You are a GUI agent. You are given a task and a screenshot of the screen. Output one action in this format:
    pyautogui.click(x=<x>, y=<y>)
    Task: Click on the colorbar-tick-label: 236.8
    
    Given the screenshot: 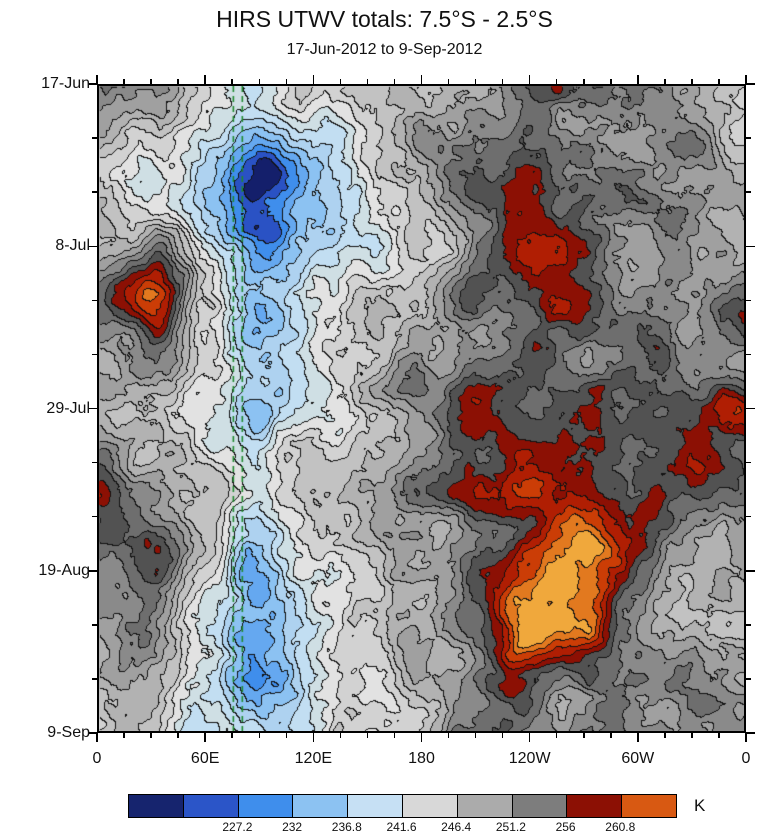 What is the action you would take?
    pyautogui.click(x=346, y=827)
    